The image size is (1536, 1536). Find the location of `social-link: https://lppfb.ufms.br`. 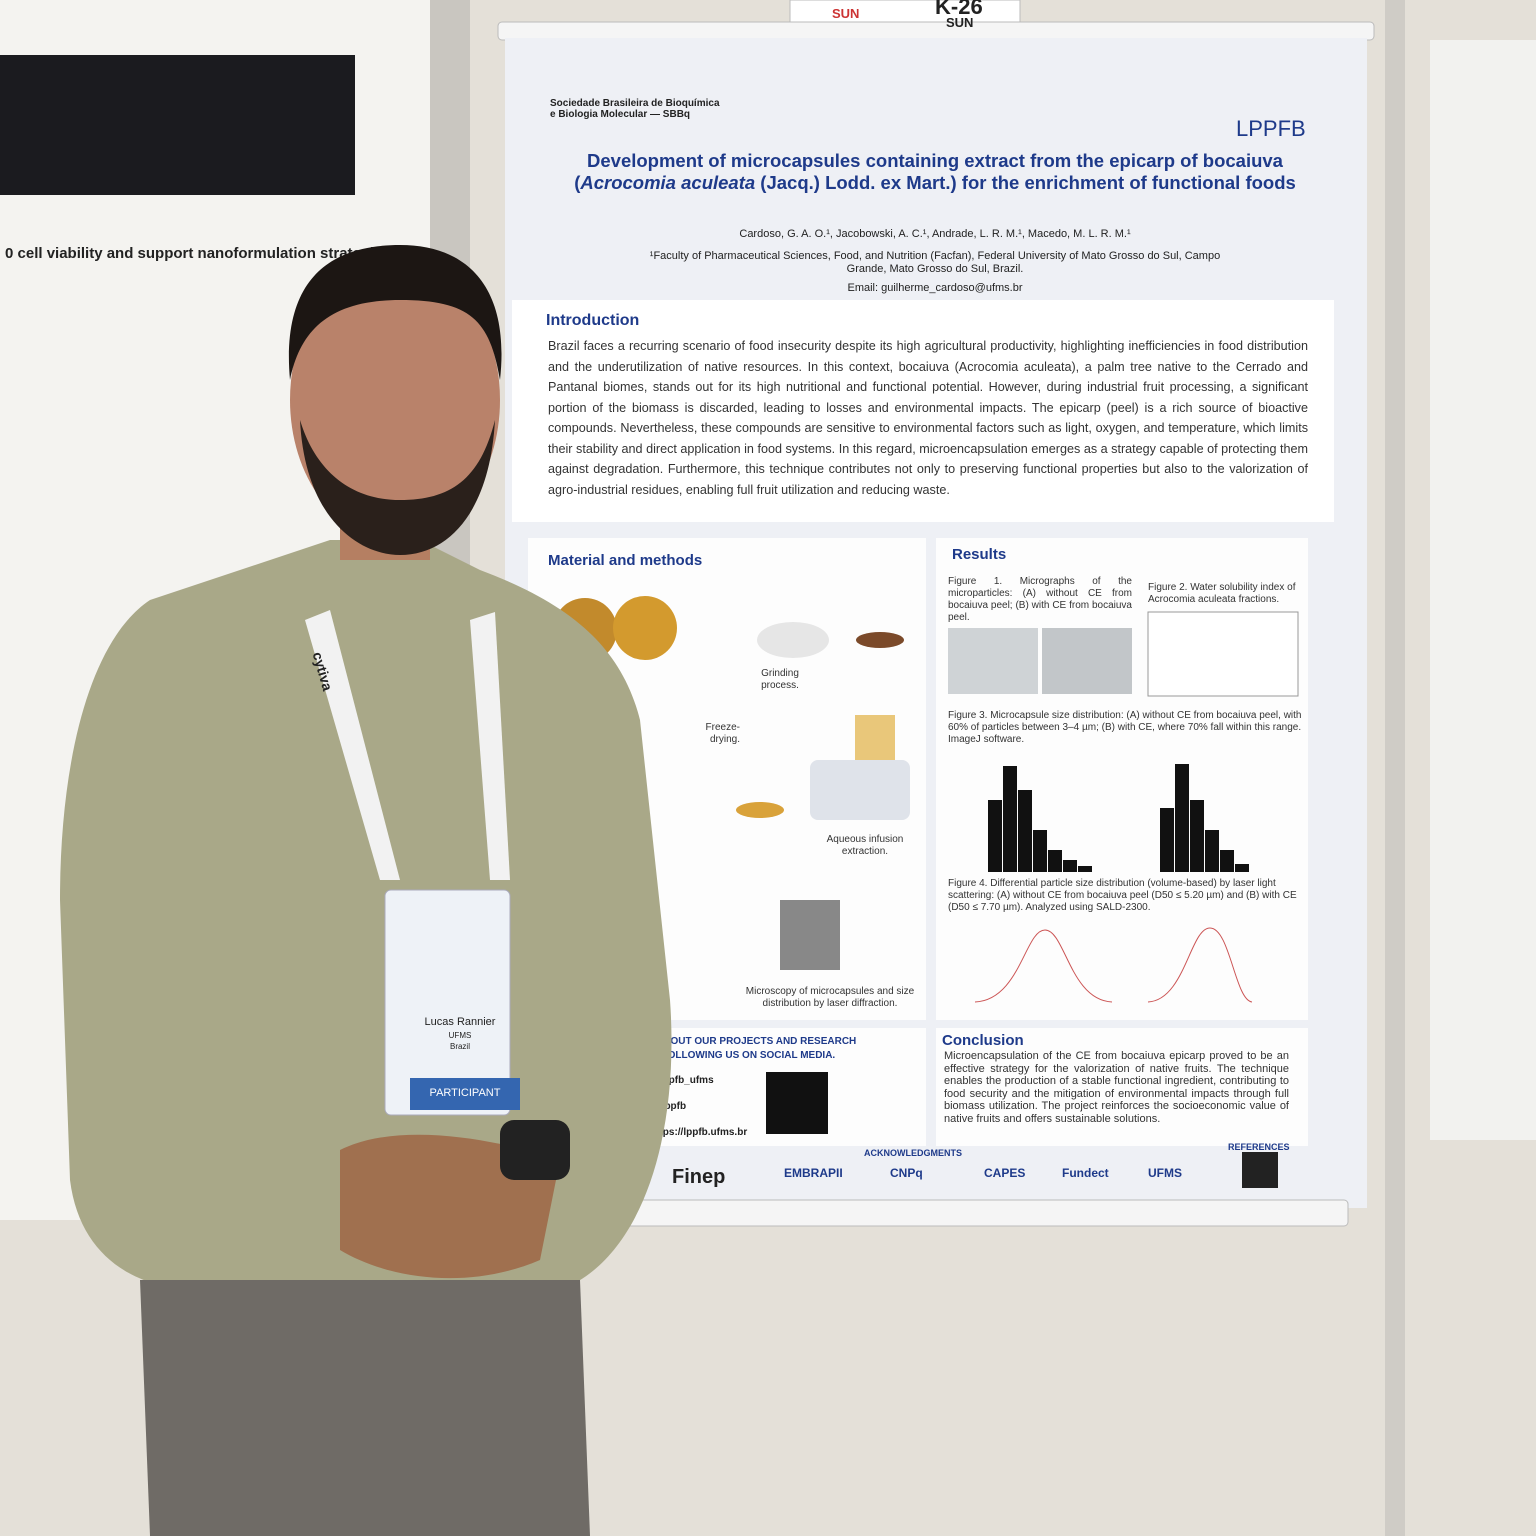

social-link: https://lppfb.ufms.br is located at coordinates (699, 1132).